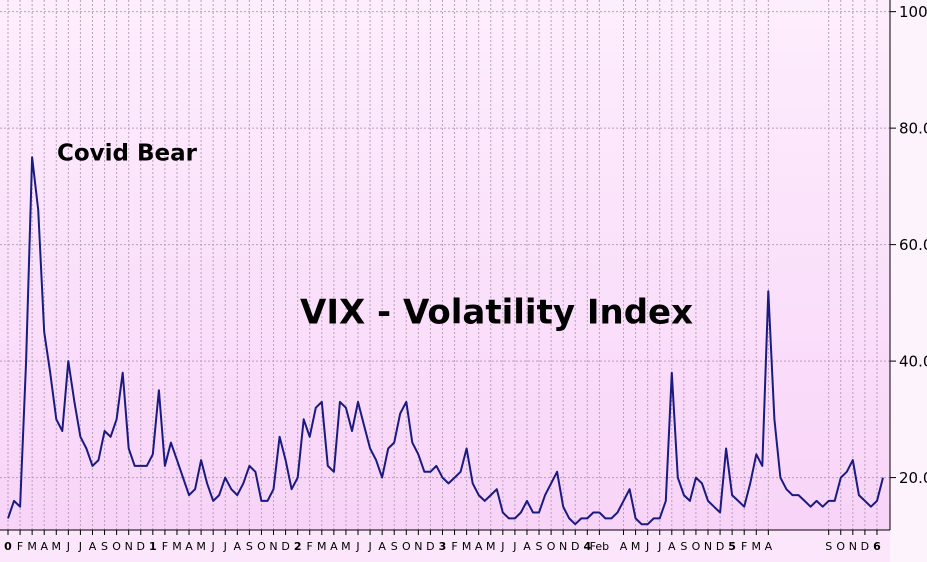  What do you see at coordinates (913, 478) in the screenshot?
I see `y-tick-label: 20.0` at bounding box center [913, 478].